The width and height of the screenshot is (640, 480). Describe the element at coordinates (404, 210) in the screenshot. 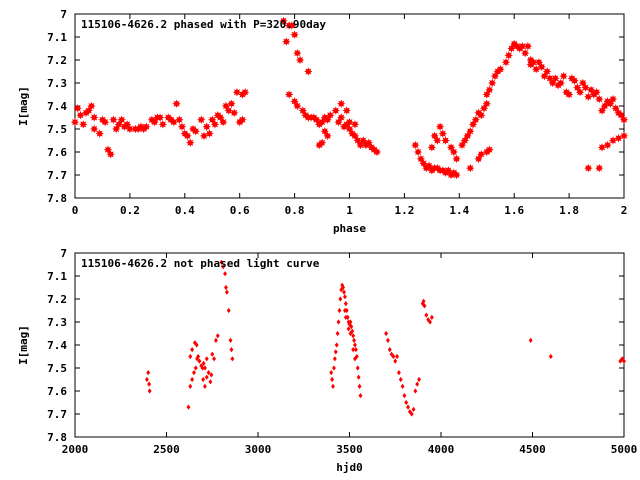

I see `x-tick-label: 1.2` at that location.